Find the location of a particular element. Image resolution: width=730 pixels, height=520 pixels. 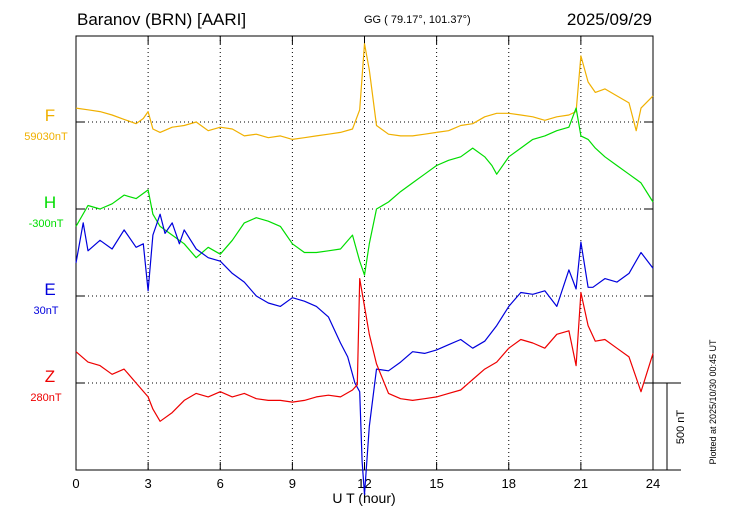

series-name-f: F is located at coordinates (50, 115).